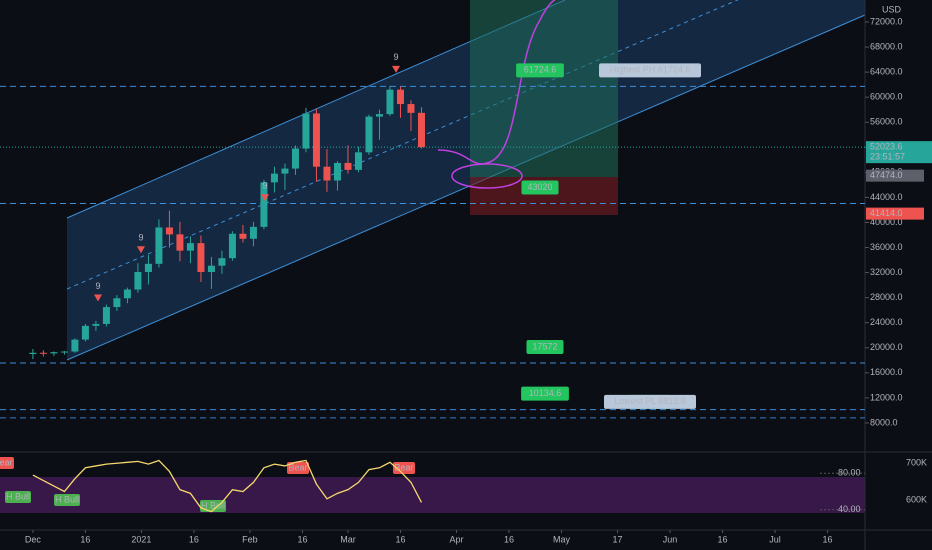 The height and width of the screenshot is (550, 932). I want to click on y-tick-label: 8000.0, so click(884, 422).